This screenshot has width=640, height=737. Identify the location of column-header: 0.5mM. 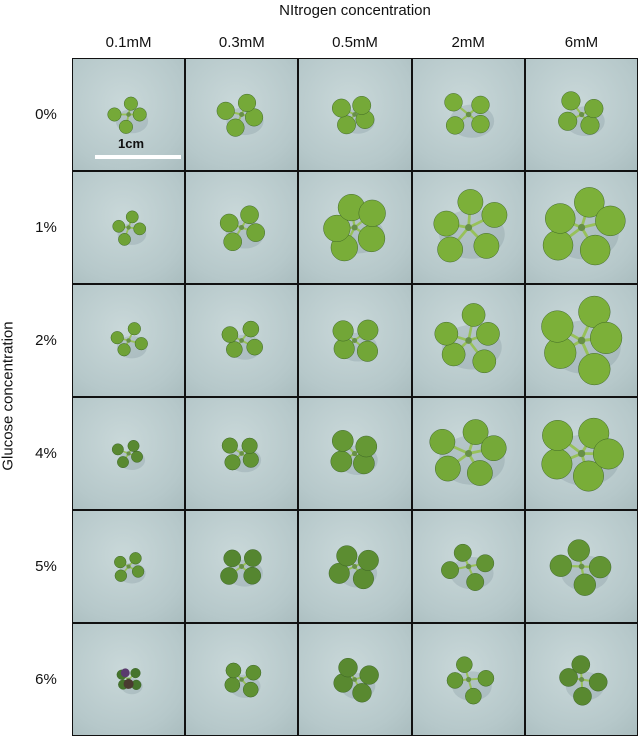
(355, 42).